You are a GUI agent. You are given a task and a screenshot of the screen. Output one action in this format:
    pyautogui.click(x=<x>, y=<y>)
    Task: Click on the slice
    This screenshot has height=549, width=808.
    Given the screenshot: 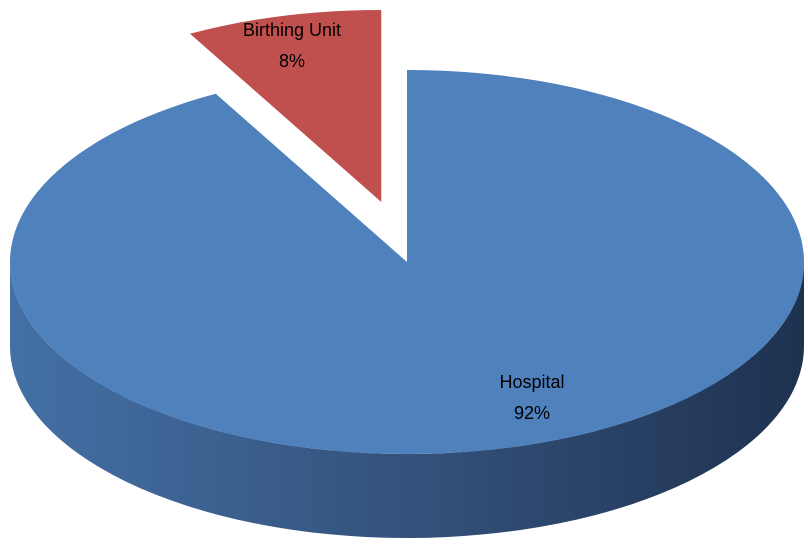 What is the action you would take?
    pyautogui.click(x=286, y=105)
    